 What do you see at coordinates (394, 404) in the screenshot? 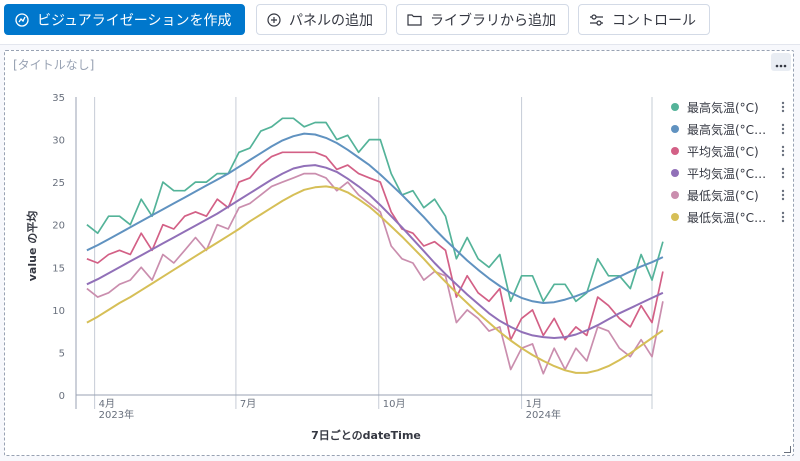
I see `x-tick-label: 10月` at bounding box center [394, 404].